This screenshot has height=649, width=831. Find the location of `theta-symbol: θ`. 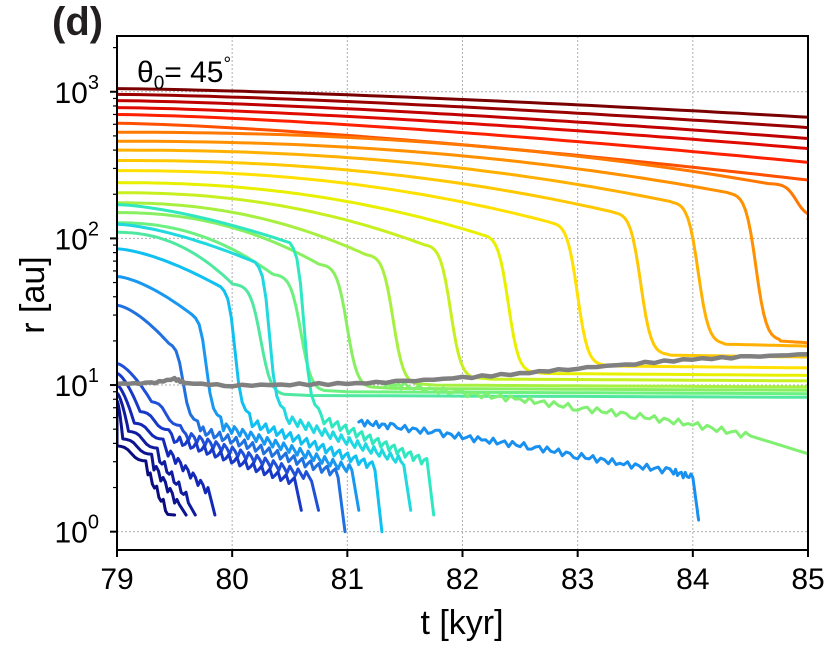

theta-symbol: θ is located at coordinates (145, 72).